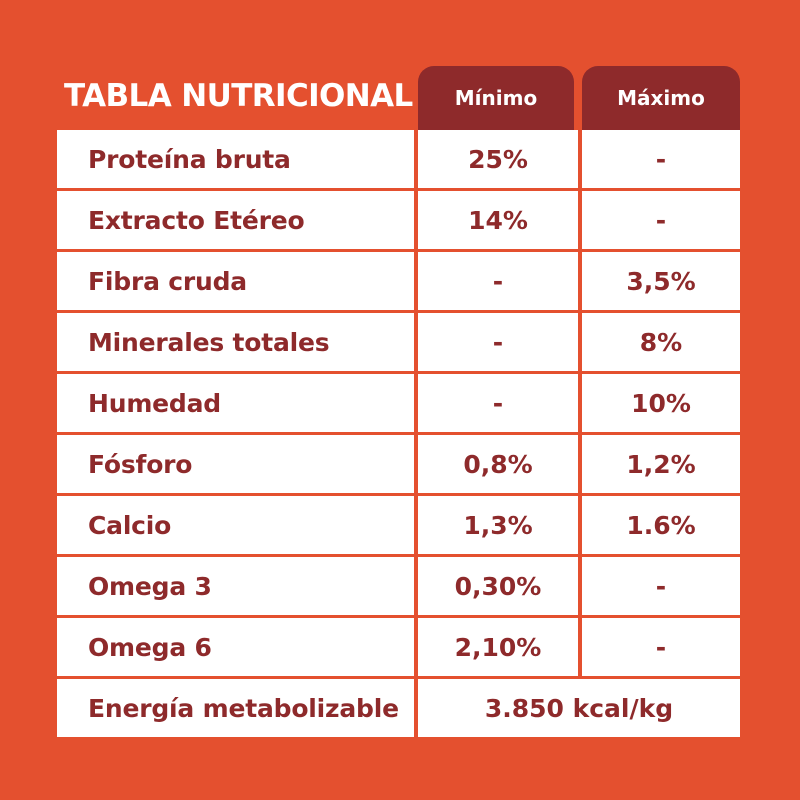 This screenshot has width=800, height=800. What do you see at coordinates (498, 464) in the screenshot?
I see `min-value: 0,8%` at bounding box center [498, 464].